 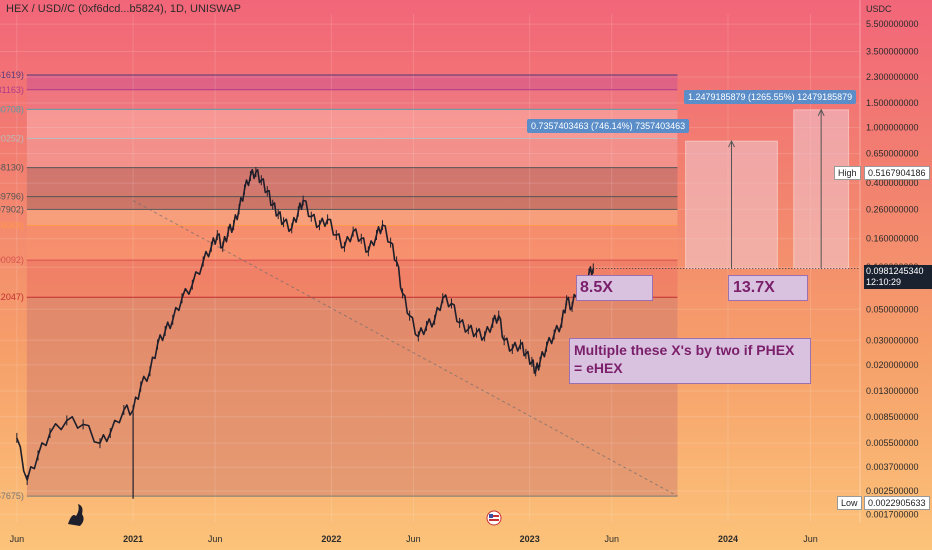 I want to click on x-tick-1: 2021, so click(x=133, y=539).